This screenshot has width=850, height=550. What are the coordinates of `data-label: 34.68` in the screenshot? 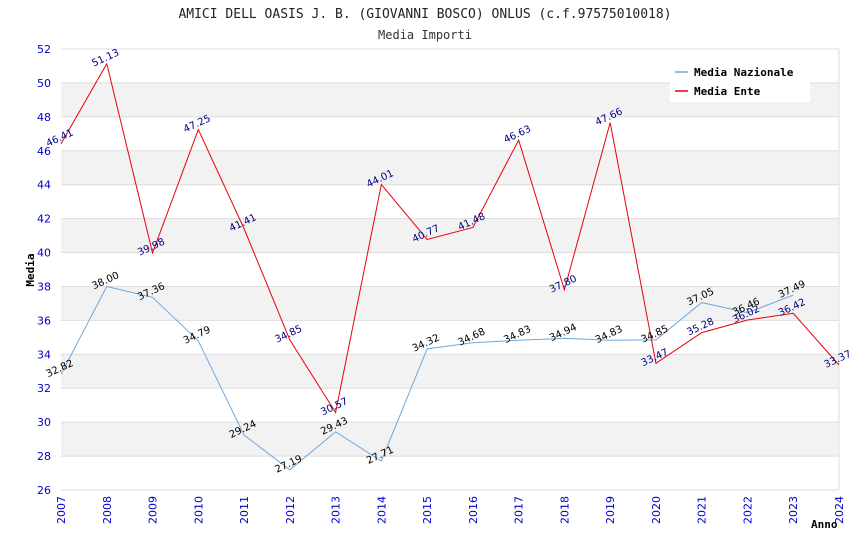 It's located at (472, 337).